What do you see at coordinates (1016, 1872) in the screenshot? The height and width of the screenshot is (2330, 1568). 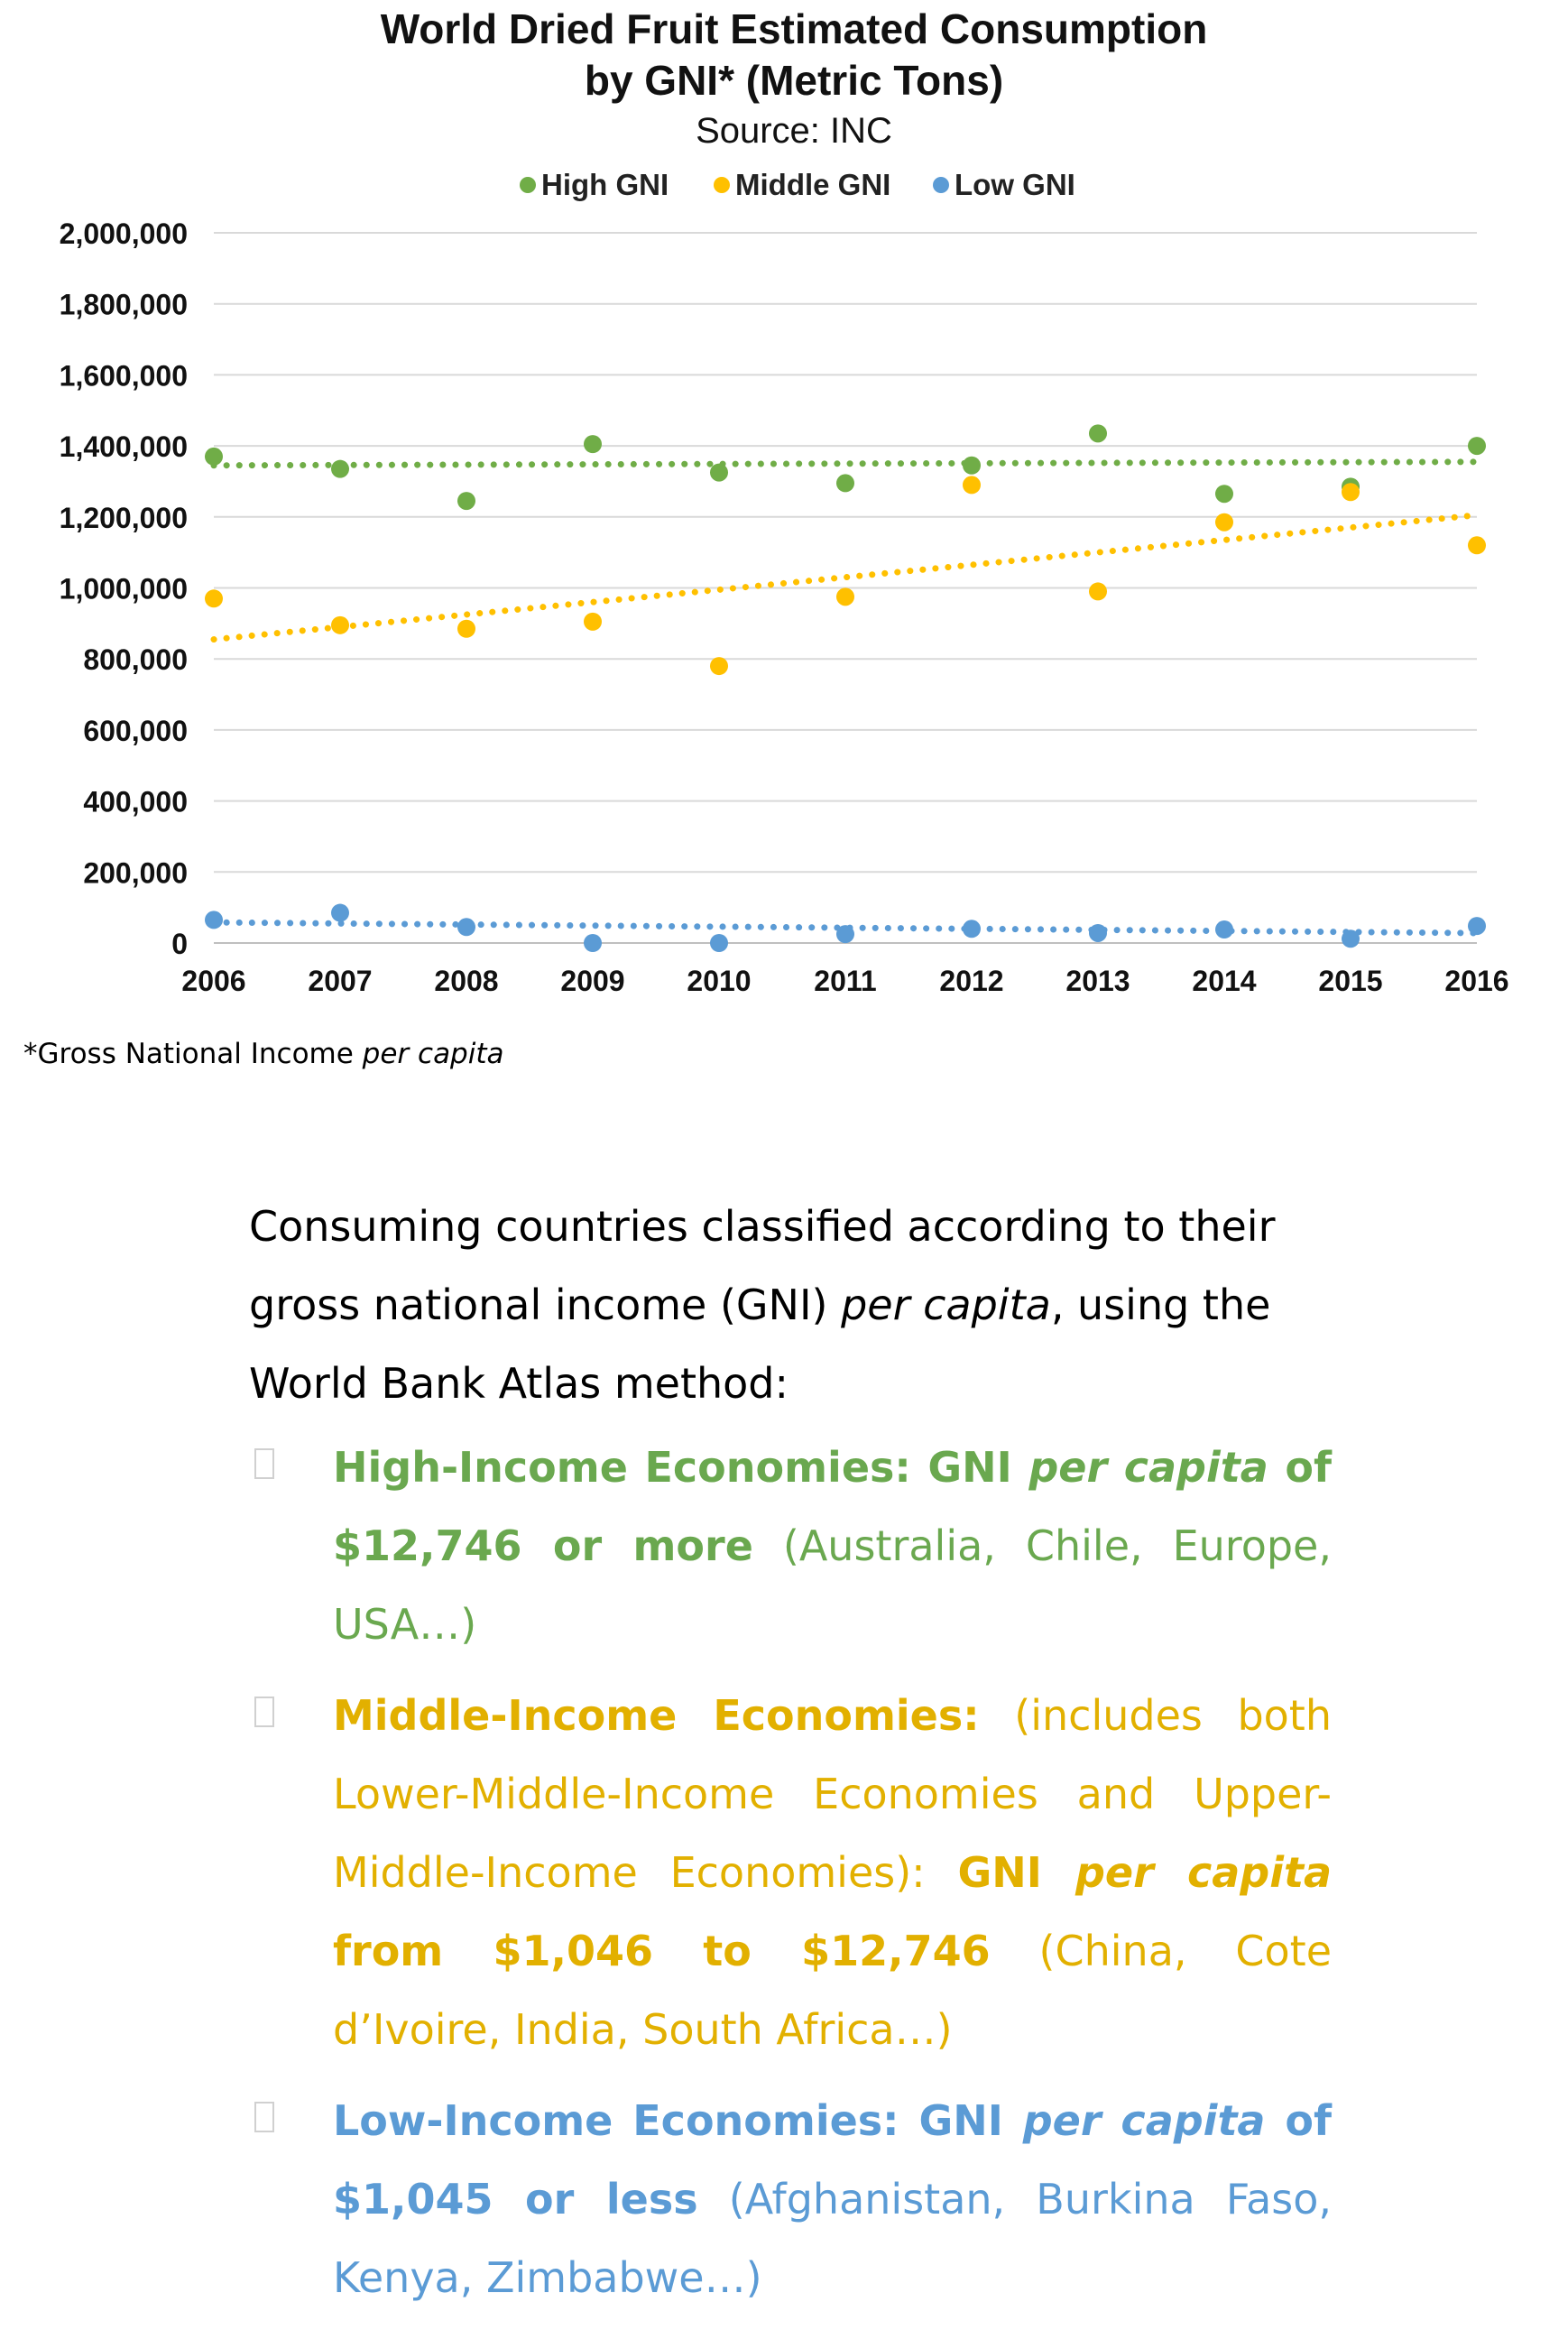 I see `middle-gni: GNI` at bounding box center [1016, 1872].